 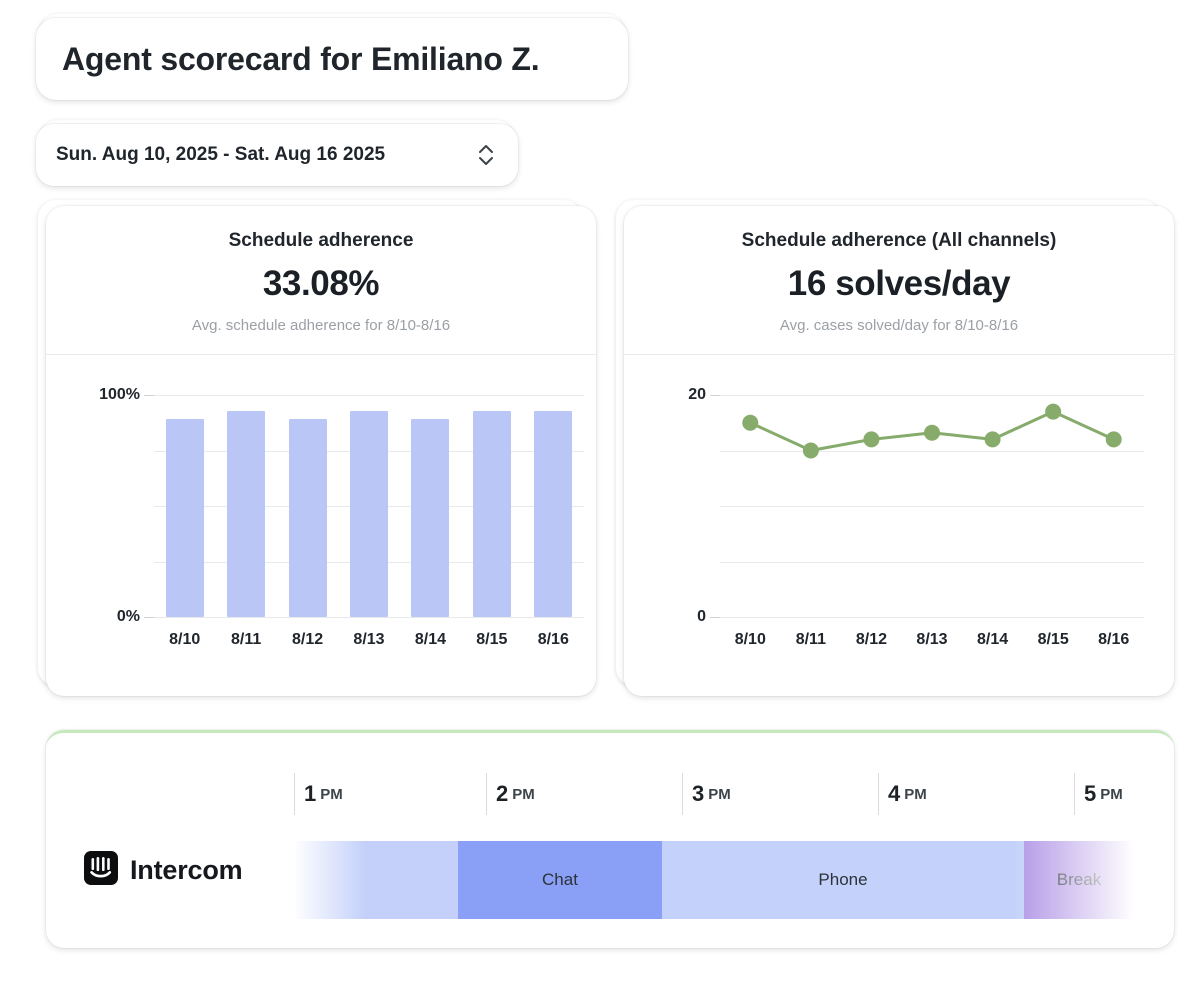 I want to click on hour-number: 5, so click(x=1090, y=793).